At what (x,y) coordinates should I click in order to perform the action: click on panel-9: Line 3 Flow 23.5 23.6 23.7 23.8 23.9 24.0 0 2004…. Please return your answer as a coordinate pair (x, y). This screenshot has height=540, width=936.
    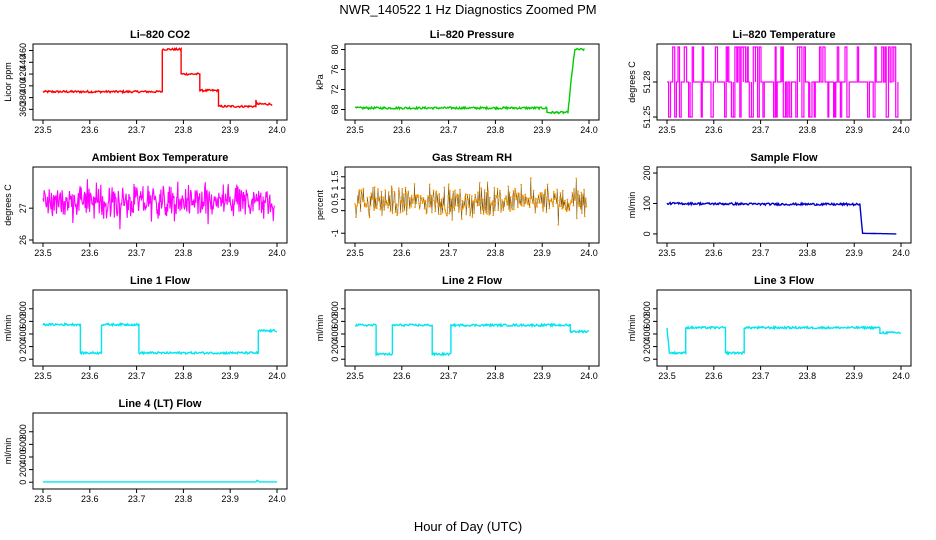
    Looking at the image, I should click on (769, 328).